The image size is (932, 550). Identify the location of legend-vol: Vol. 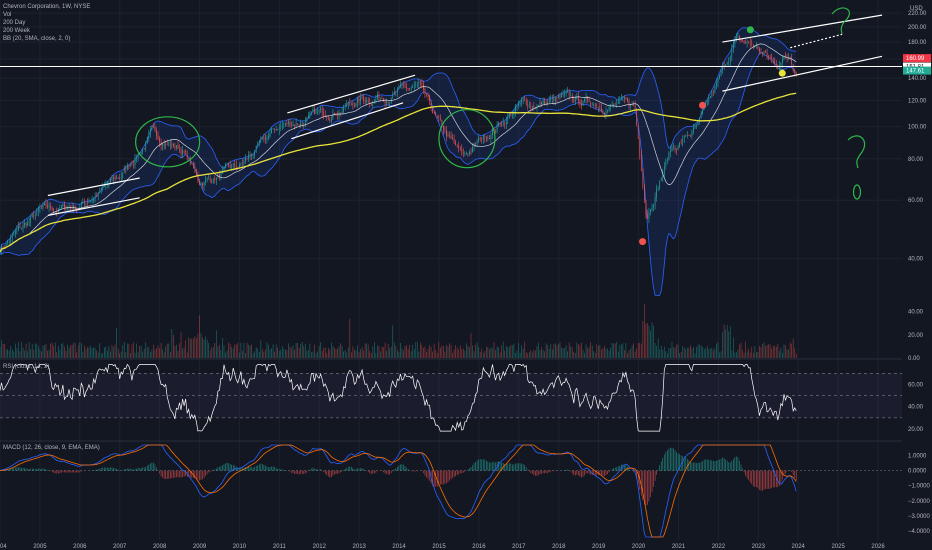
(7, 15).